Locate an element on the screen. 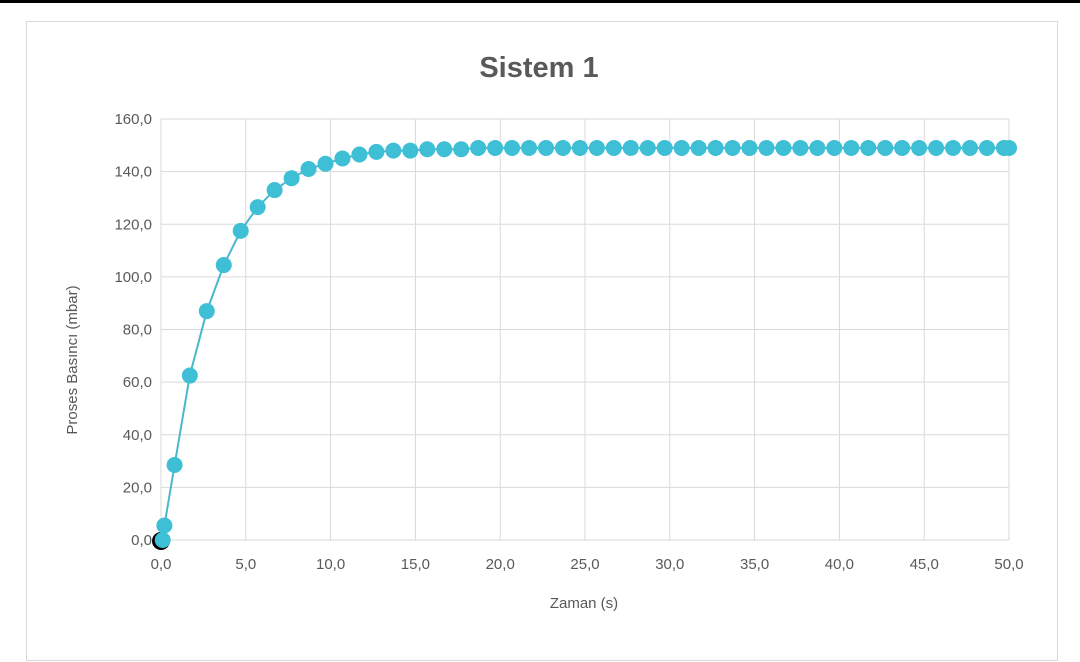  y-tick-label: 140,0 is located at coordinates (133, 172).